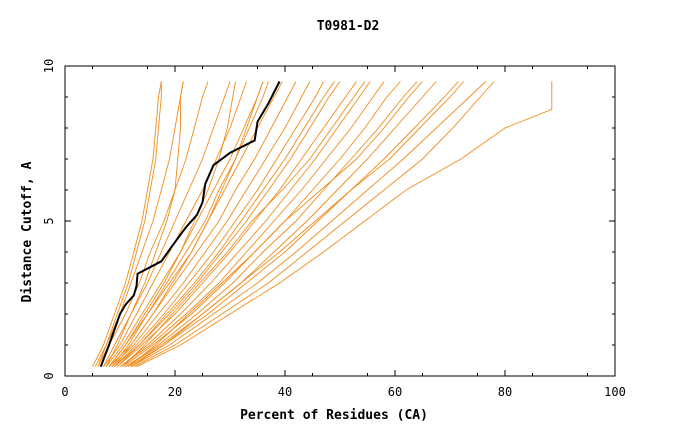 This screenshot has width=680, height=440. Describe the element at coordinates (334, 415) in the screenshot. I see `x-axis-label: Percent of Residues (CA)` at that location.